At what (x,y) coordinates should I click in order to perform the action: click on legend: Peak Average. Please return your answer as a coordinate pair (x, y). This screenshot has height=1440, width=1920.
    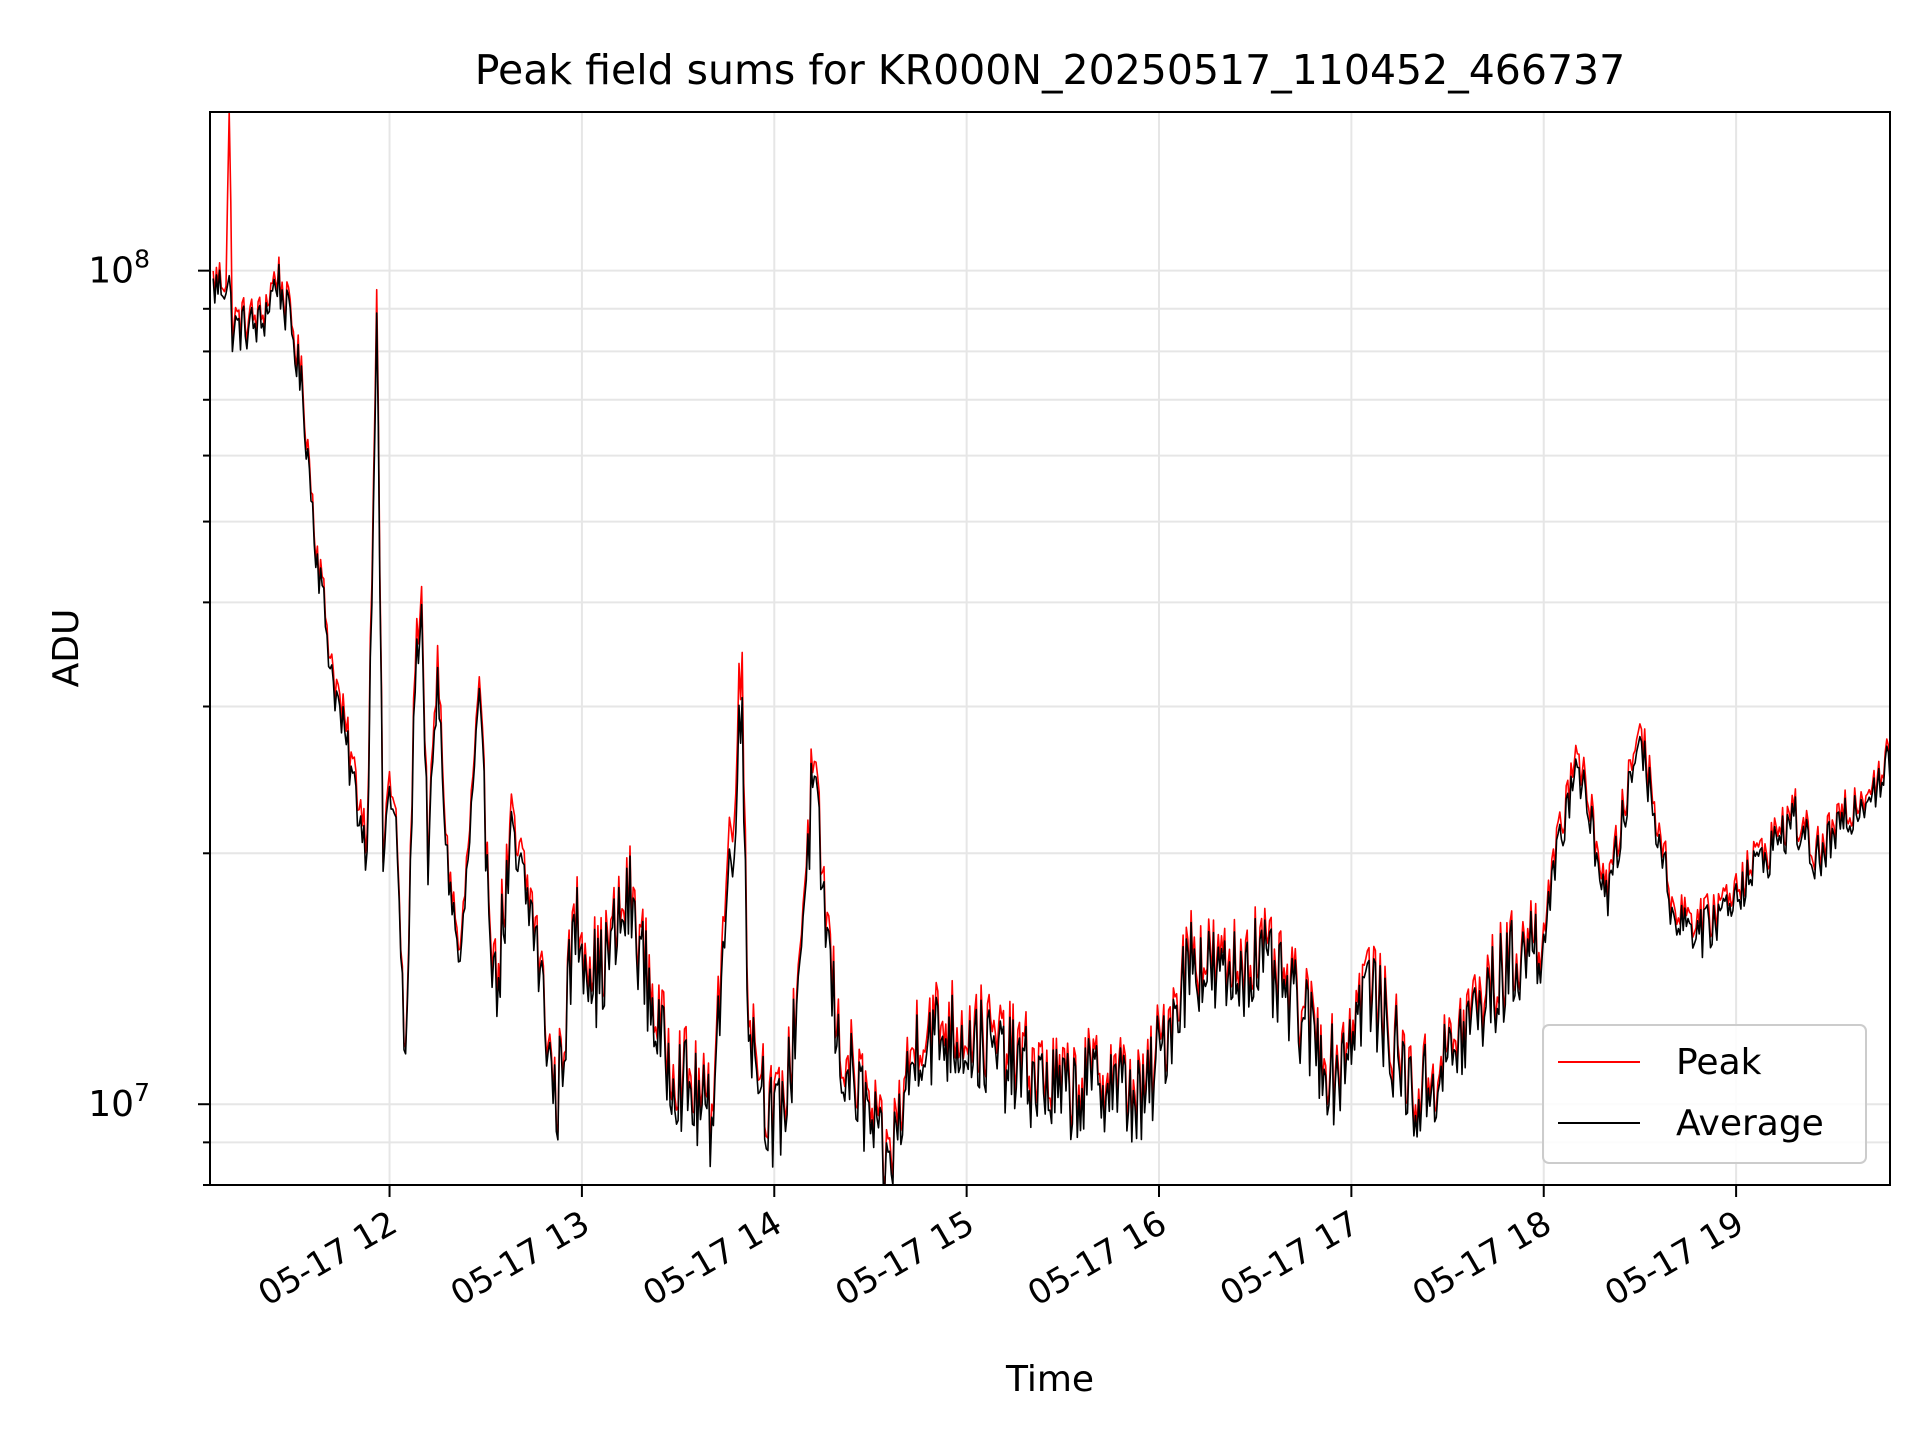
    Looking at the image, I should click on (1704, 1094).